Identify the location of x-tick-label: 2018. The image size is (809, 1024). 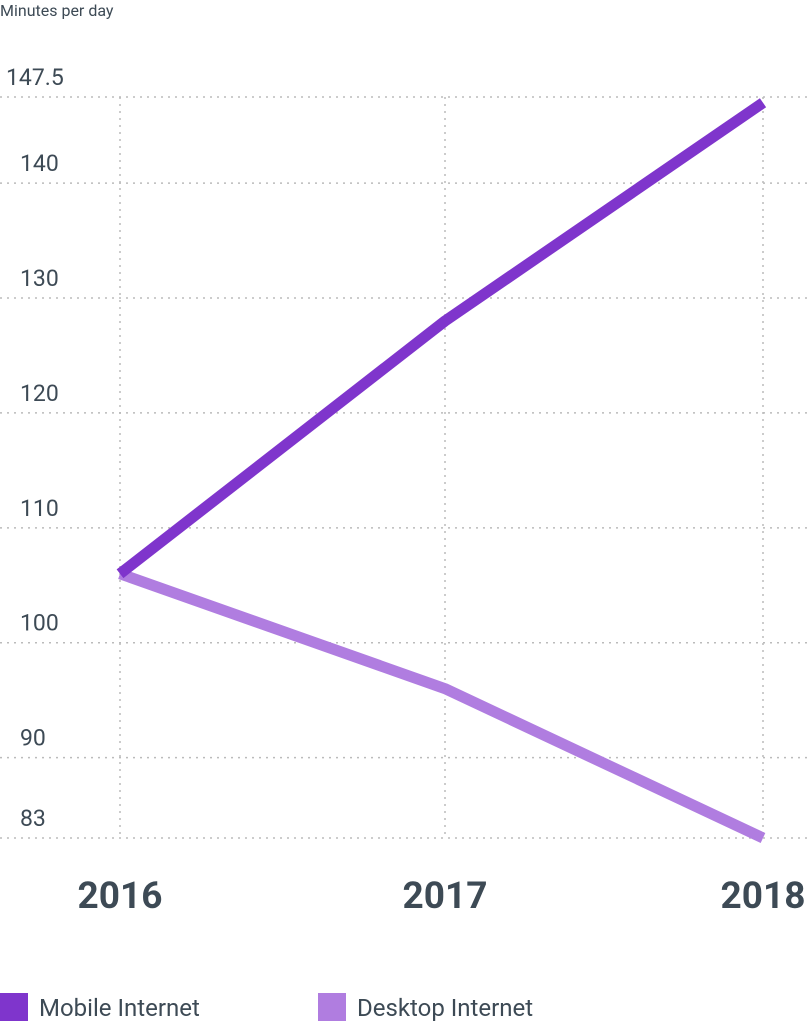
(763, 896).